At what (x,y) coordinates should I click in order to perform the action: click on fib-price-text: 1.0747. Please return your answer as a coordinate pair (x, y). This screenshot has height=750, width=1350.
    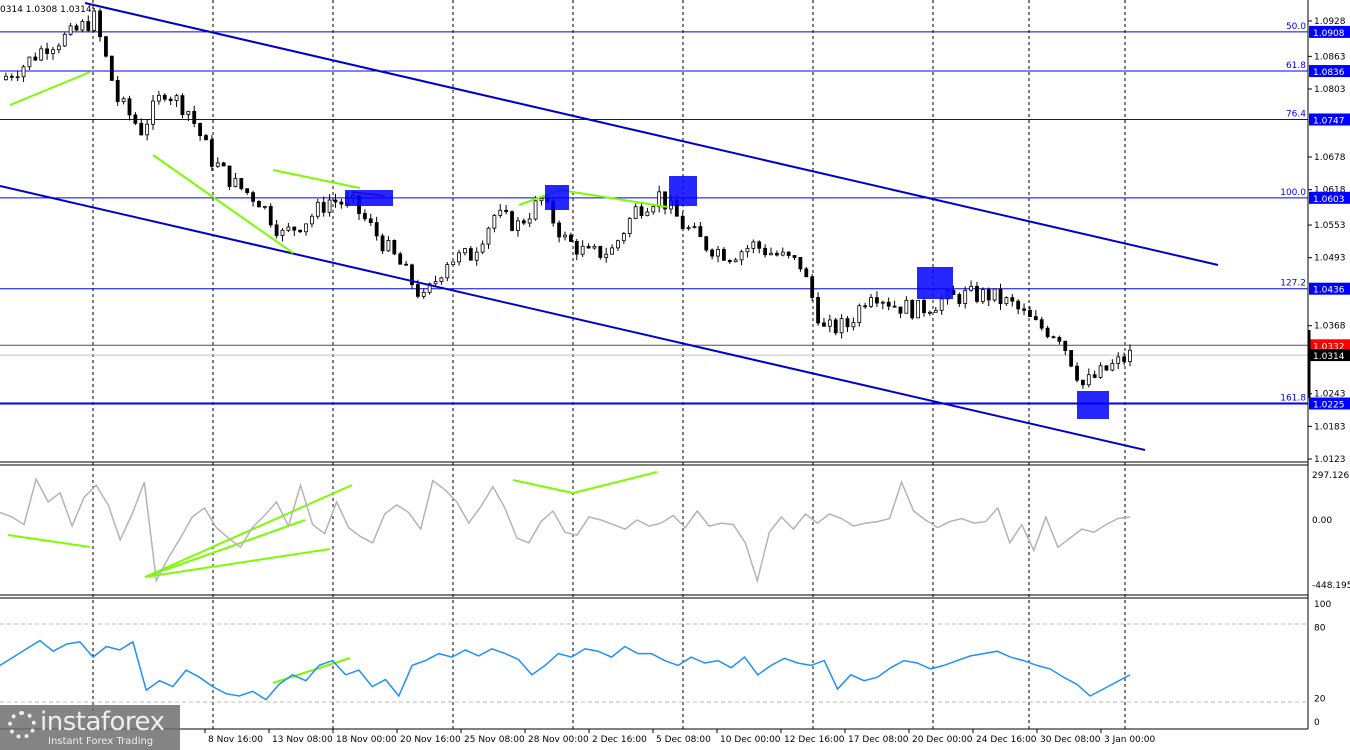
    Looking at the image, I should click on (1329, 121).